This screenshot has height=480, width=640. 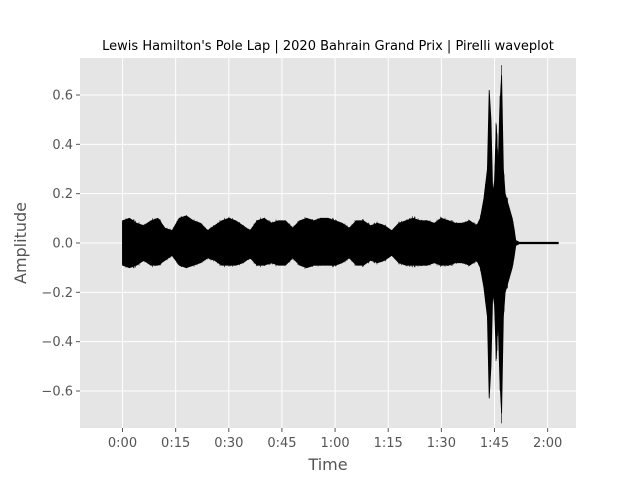 What do you see at coordinates (334, 443) in the screenshot?
I see `x-tick-label: 1:00` at bounding box center [334, 443].